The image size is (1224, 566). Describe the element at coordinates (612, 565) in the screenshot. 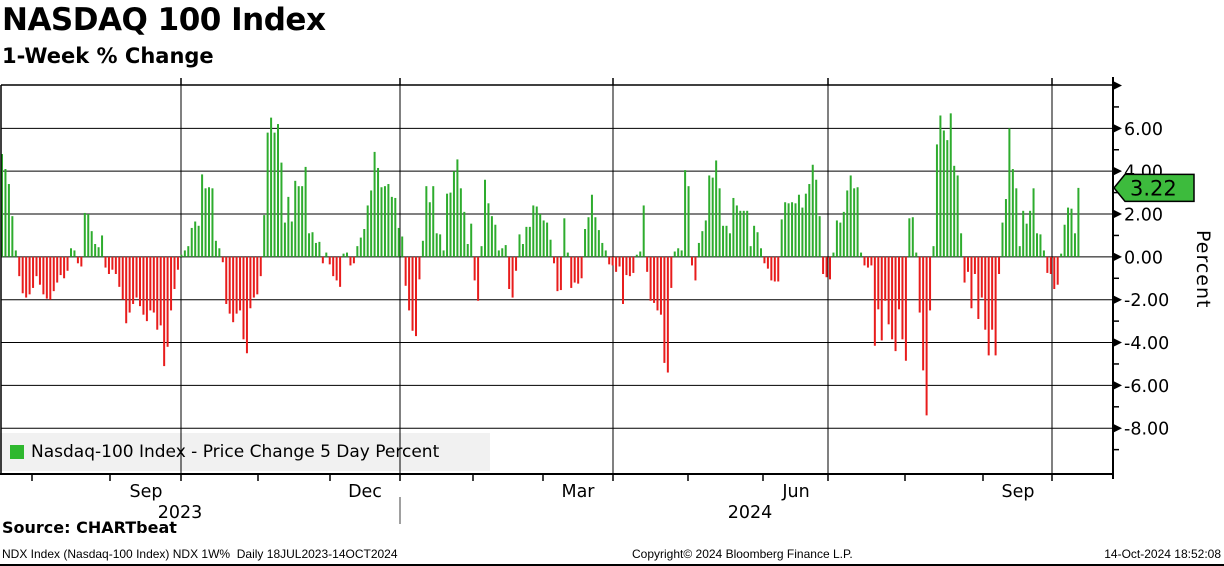

I see `bottom-border` at that location.